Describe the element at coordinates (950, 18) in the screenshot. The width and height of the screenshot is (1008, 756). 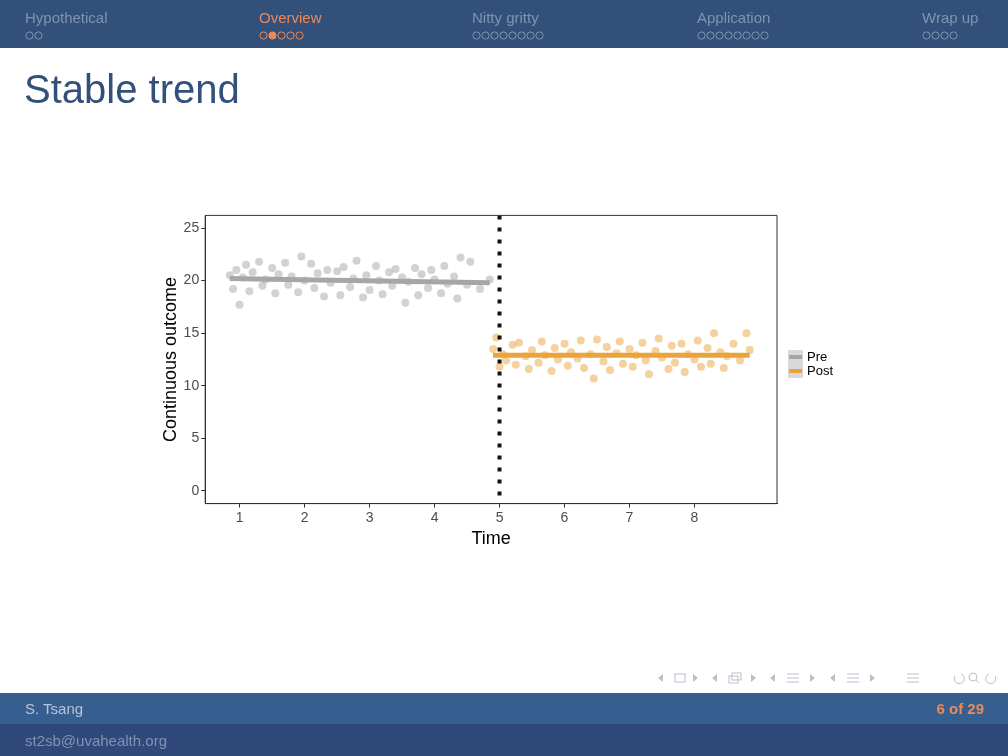
I see `text: Wrap up` at that location.